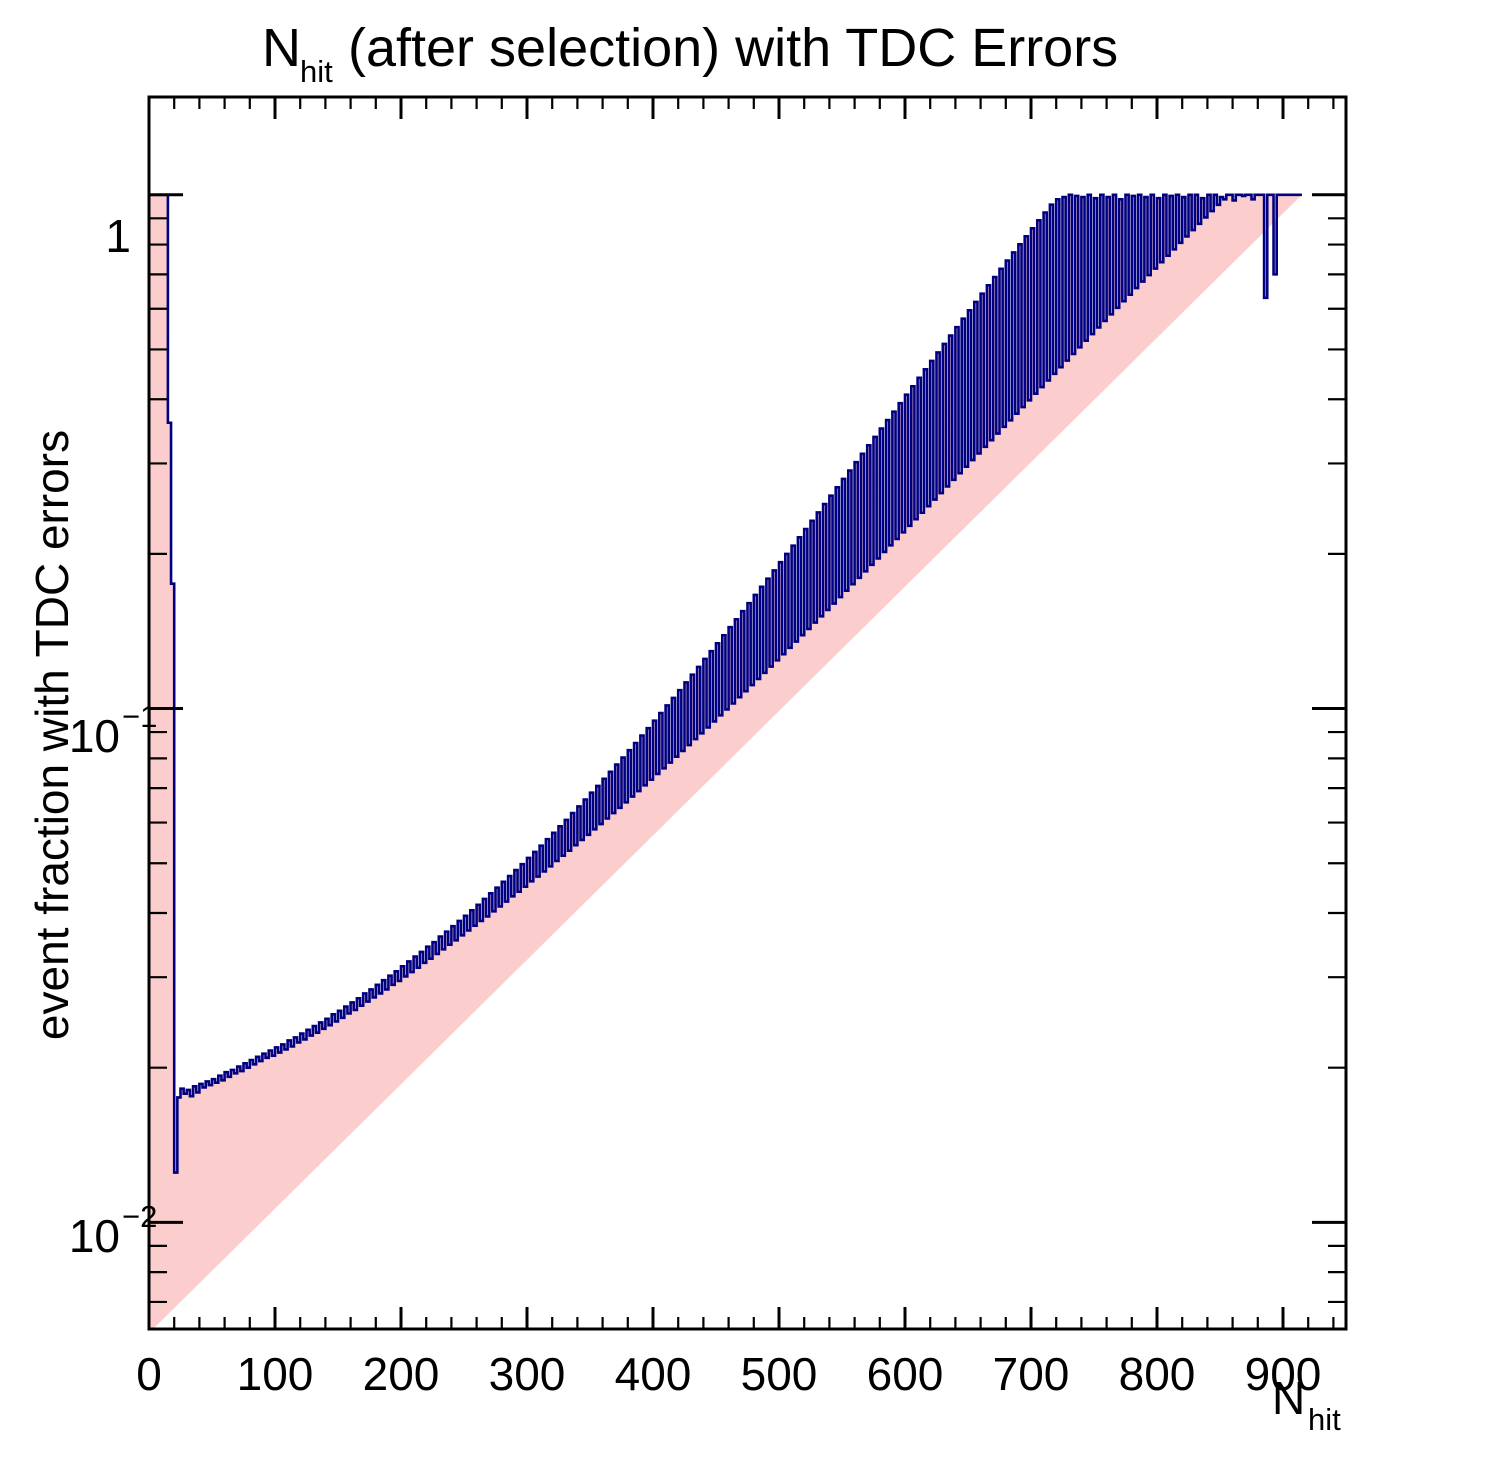 This screenshot has height=1472, width=1496. I want to click on y-axis-title-text: event fraction with TDC errors, so click(52, 735).